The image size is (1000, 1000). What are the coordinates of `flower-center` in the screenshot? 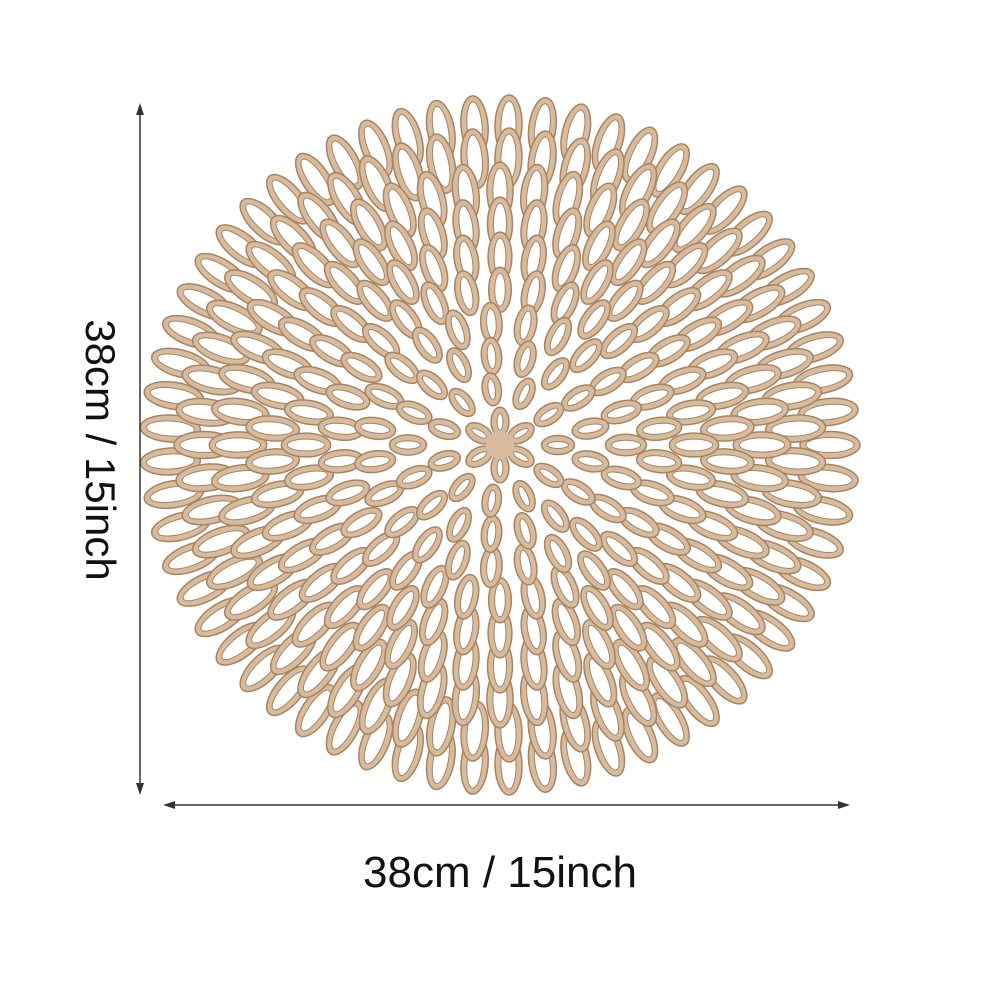 It's located at (500, 445).